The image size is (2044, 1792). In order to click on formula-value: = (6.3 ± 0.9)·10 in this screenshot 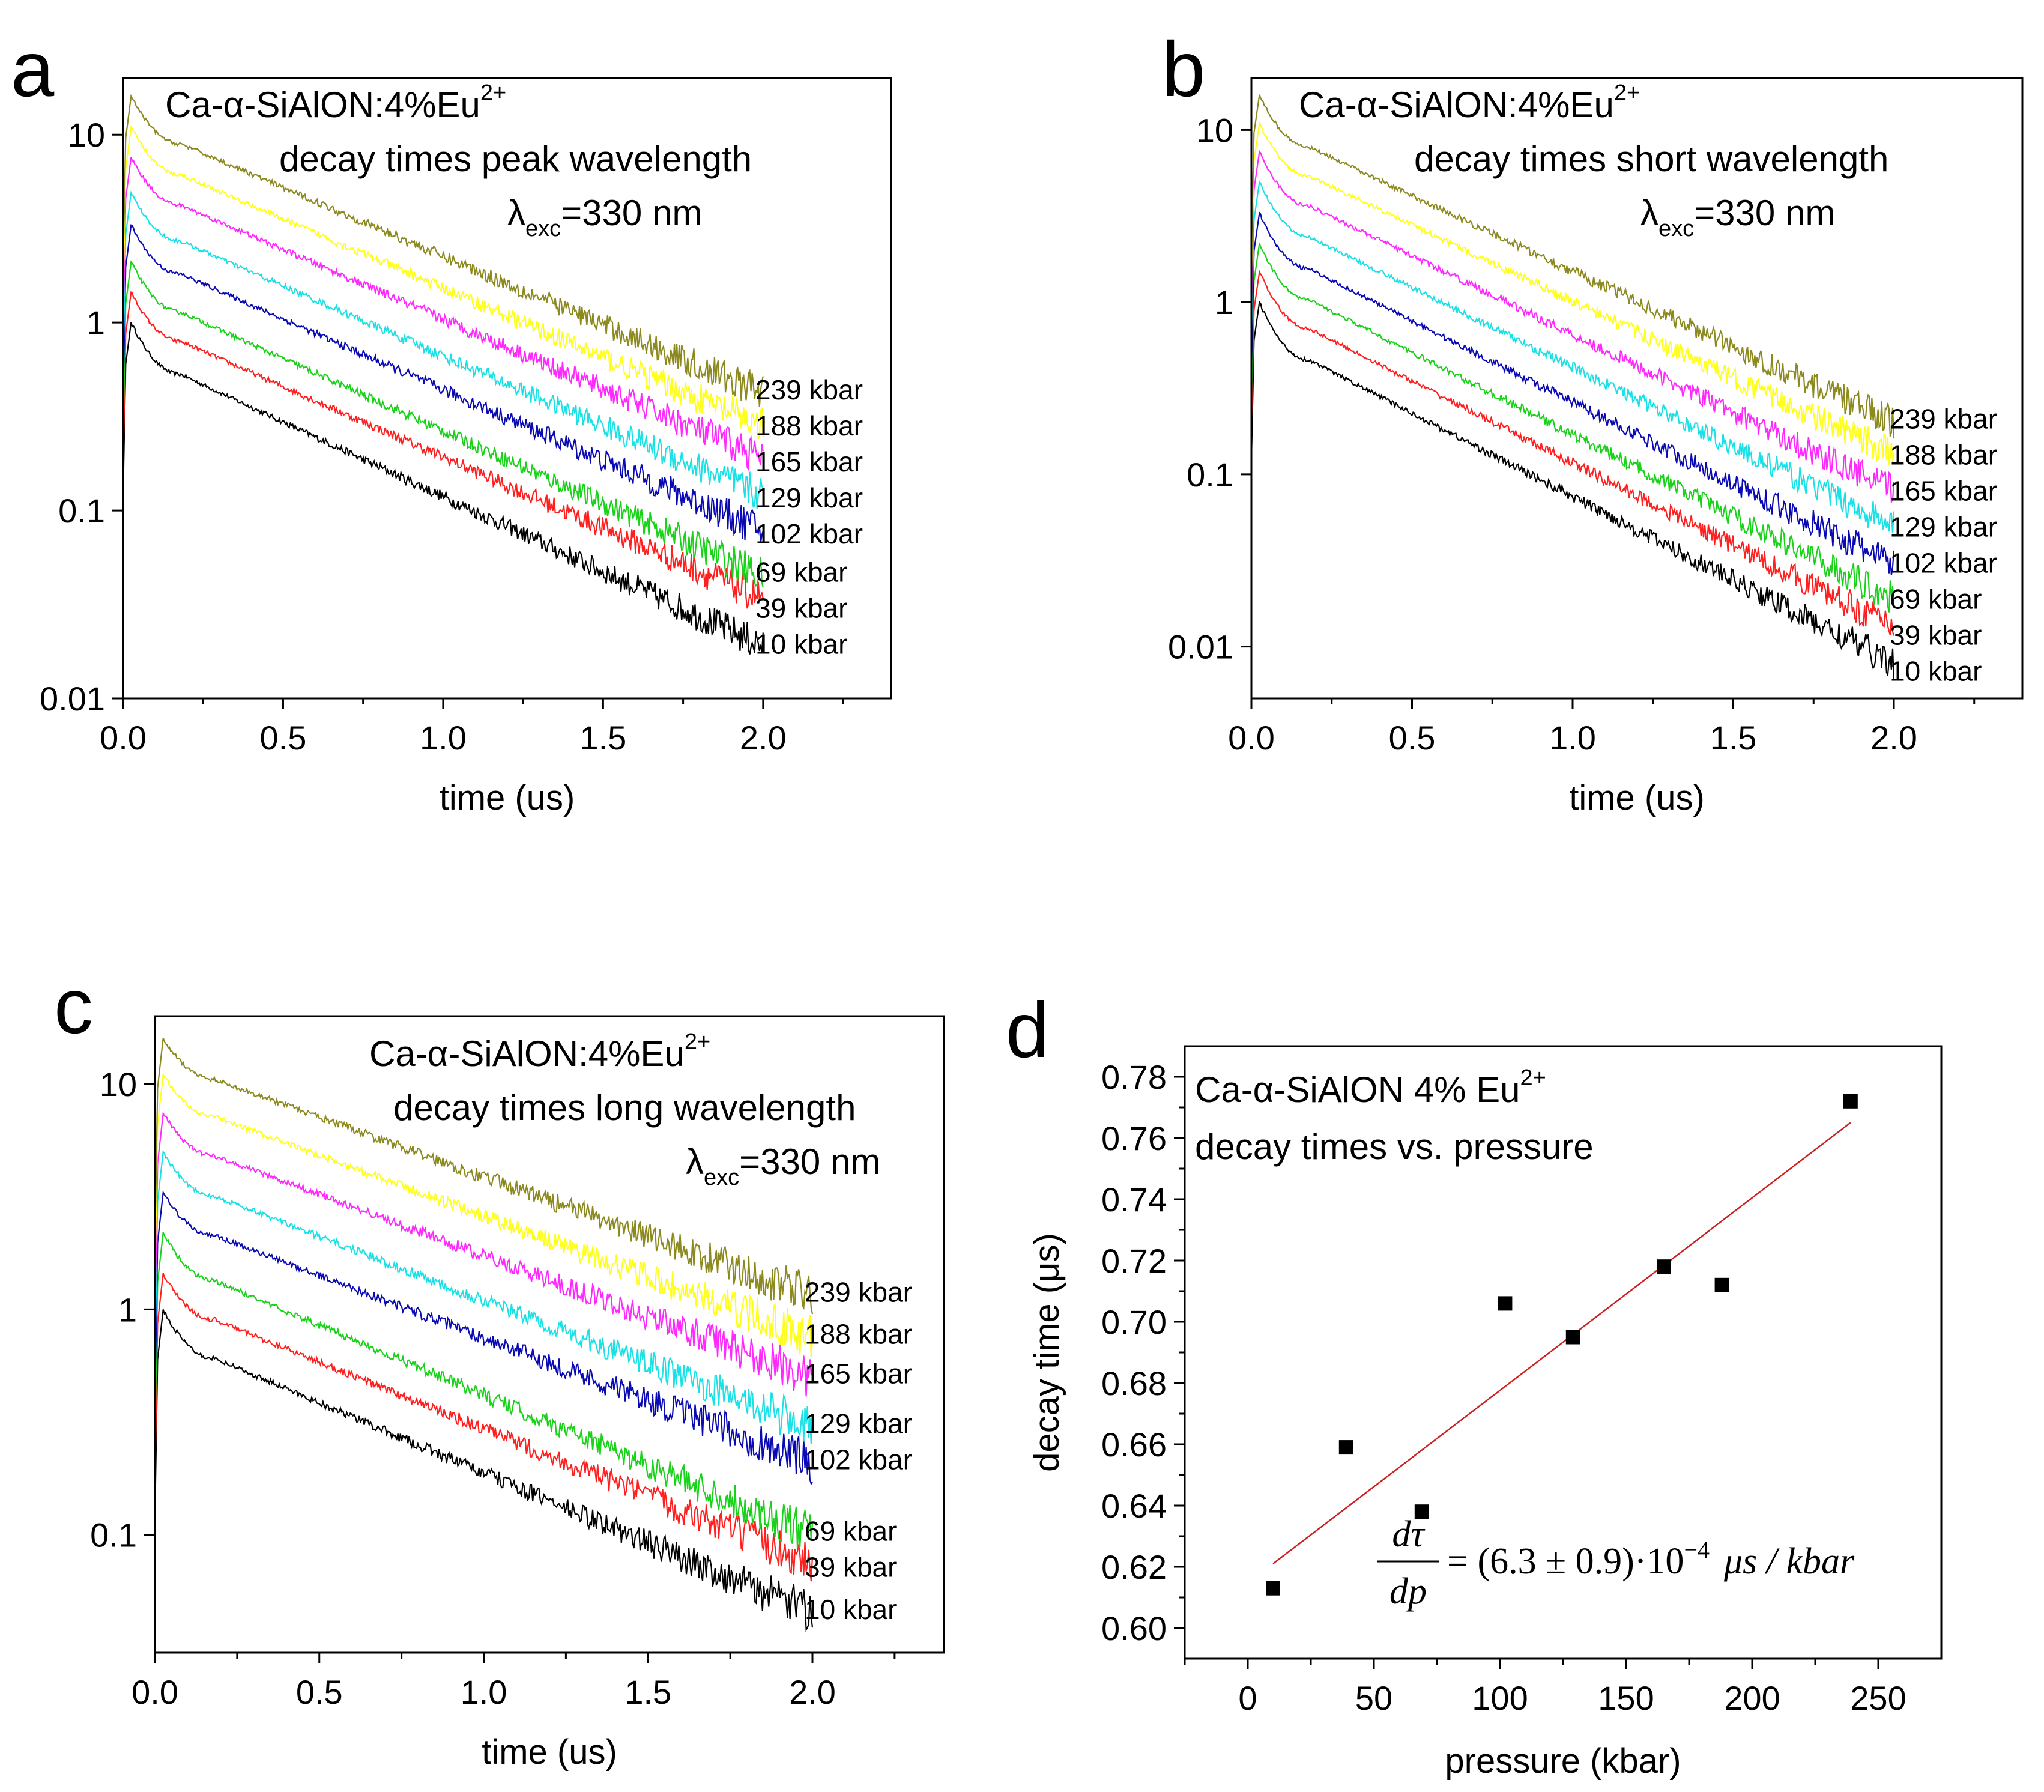, I will do `click(1565, 1561)`.